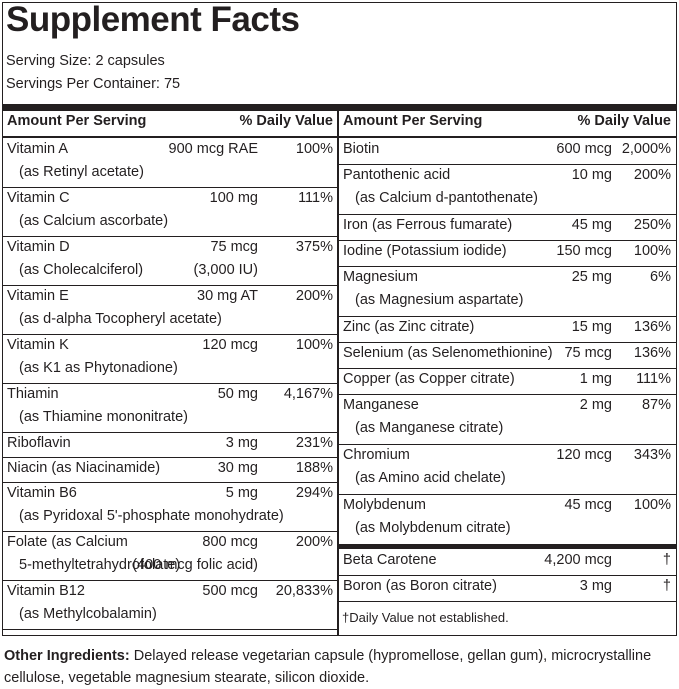  Describe the element at coordinates (376, 455) in the screenshot. I see `nutrient-name: Chromium` at that location.